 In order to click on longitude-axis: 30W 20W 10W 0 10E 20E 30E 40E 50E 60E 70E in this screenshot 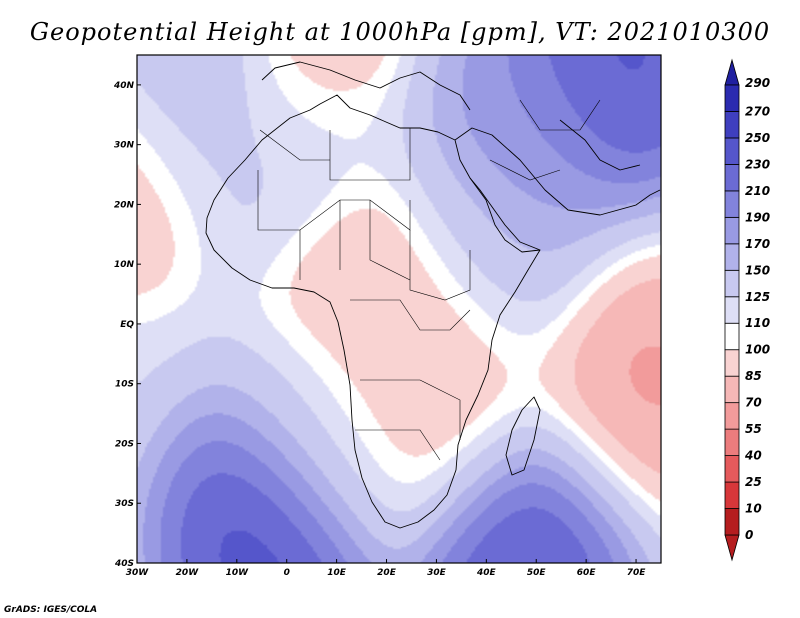, I will do `click(386, 568)`.